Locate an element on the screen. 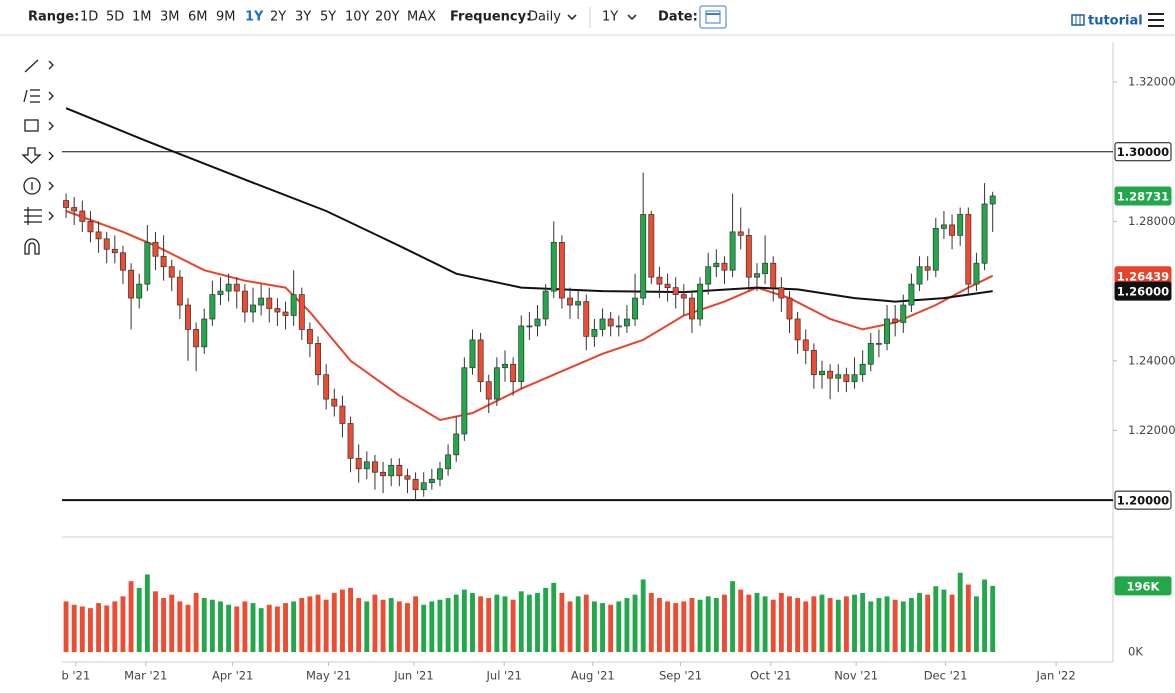 This screenshot has width=1175, height=693. x-tick-label: Mar '21 is located at coordinates (145, 676).